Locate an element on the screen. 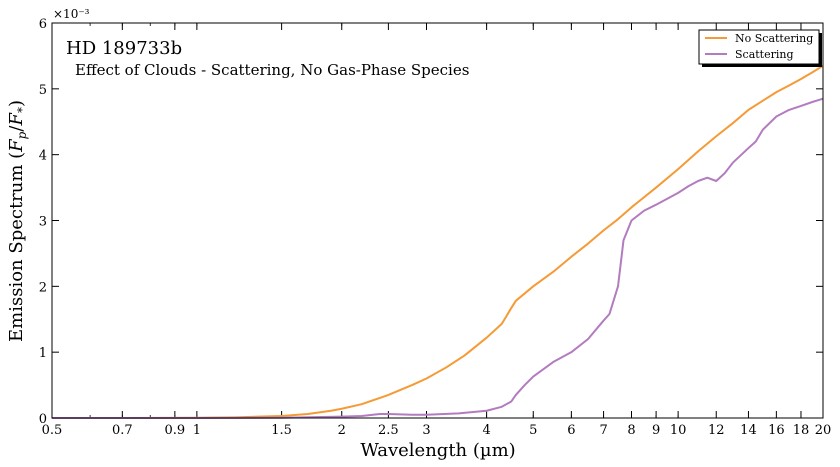  x-tick-label: 8 is located at coordinates (631, 430).